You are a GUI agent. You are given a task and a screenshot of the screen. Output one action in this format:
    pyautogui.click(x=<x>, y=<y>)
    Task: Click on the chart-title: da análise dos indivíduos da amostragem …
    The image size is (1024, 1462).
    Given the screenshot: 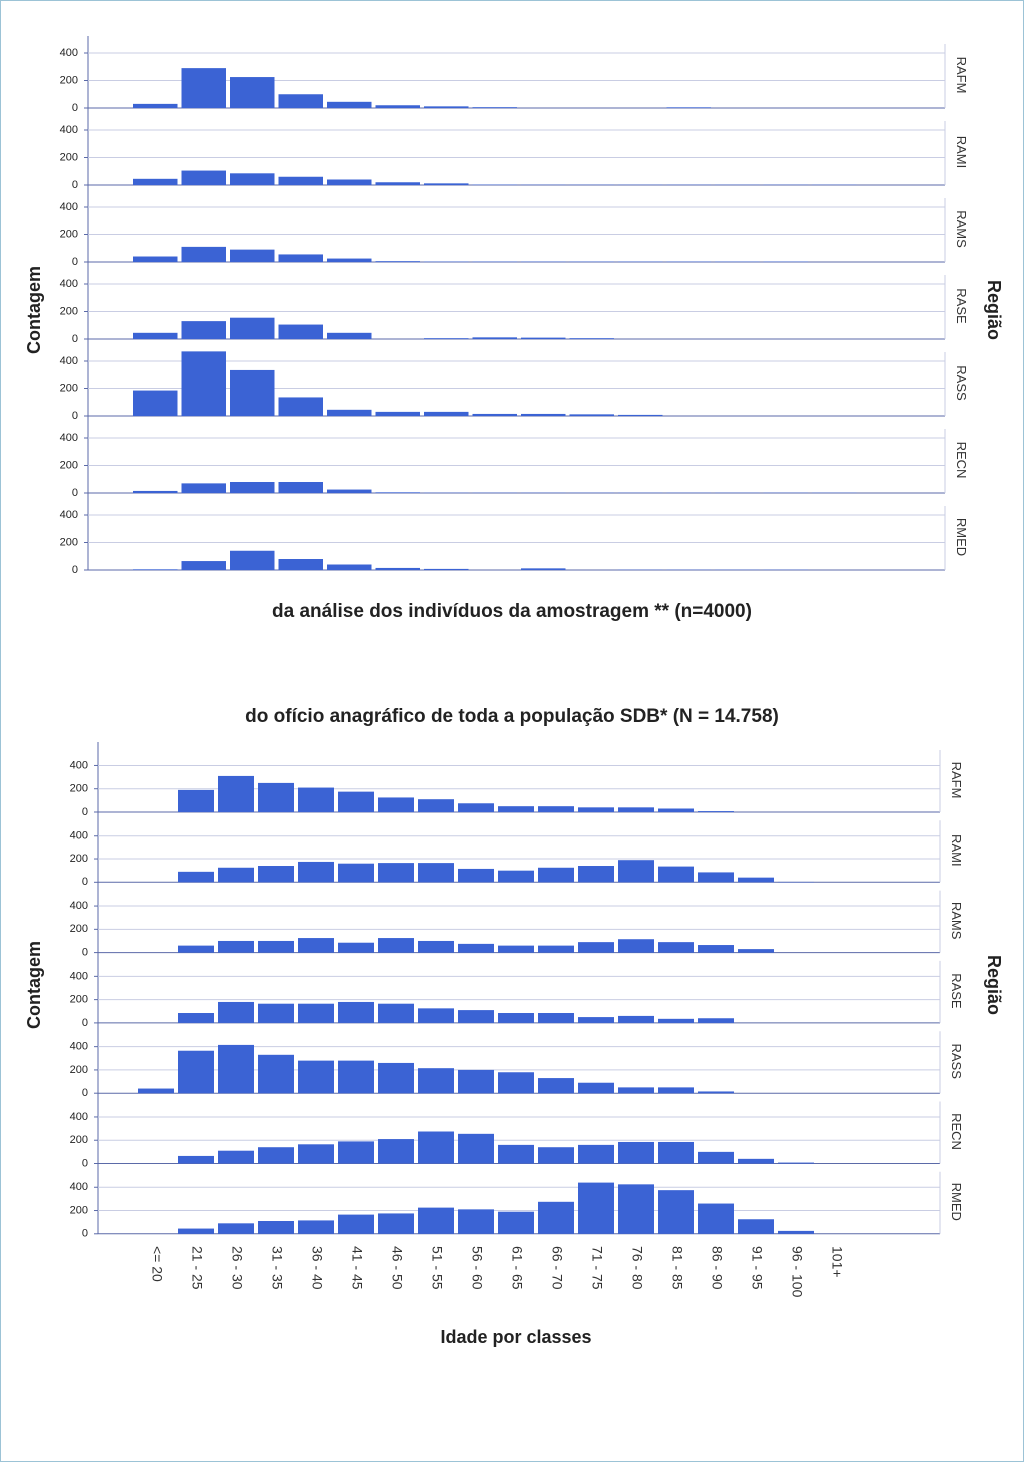 What is the action you would take?
    pyautogui.click(x=512, y=611)
    